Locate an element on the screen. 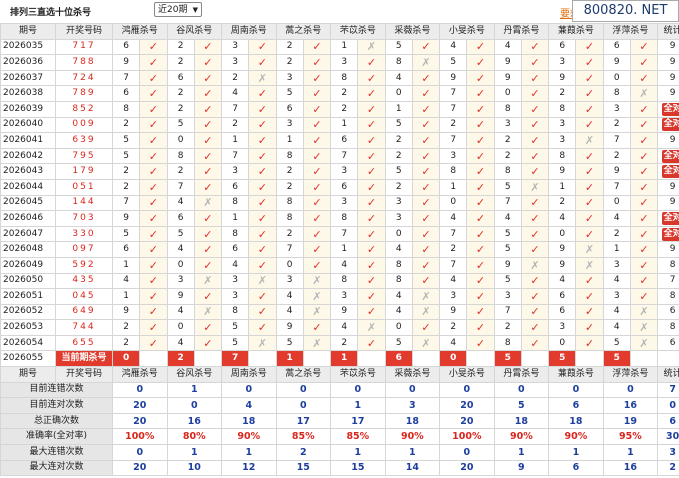 The image size is (679, 478). period-select: 近20期 ▼ is located at coordinates (178, 9).